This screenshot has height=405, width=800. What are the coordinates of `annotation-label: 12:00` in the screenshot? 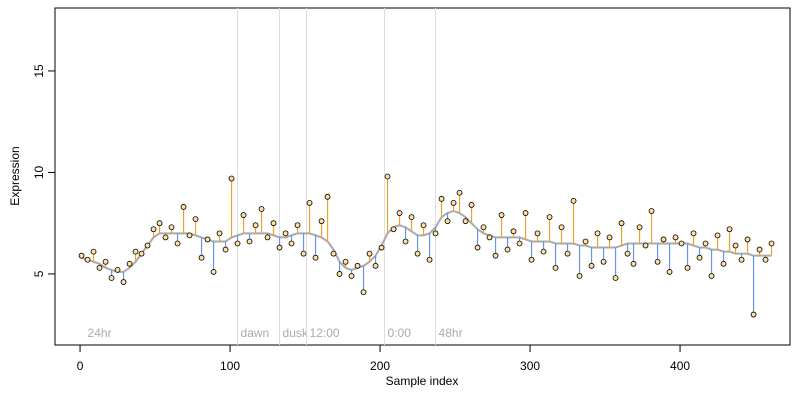 It's located at (325, 333).